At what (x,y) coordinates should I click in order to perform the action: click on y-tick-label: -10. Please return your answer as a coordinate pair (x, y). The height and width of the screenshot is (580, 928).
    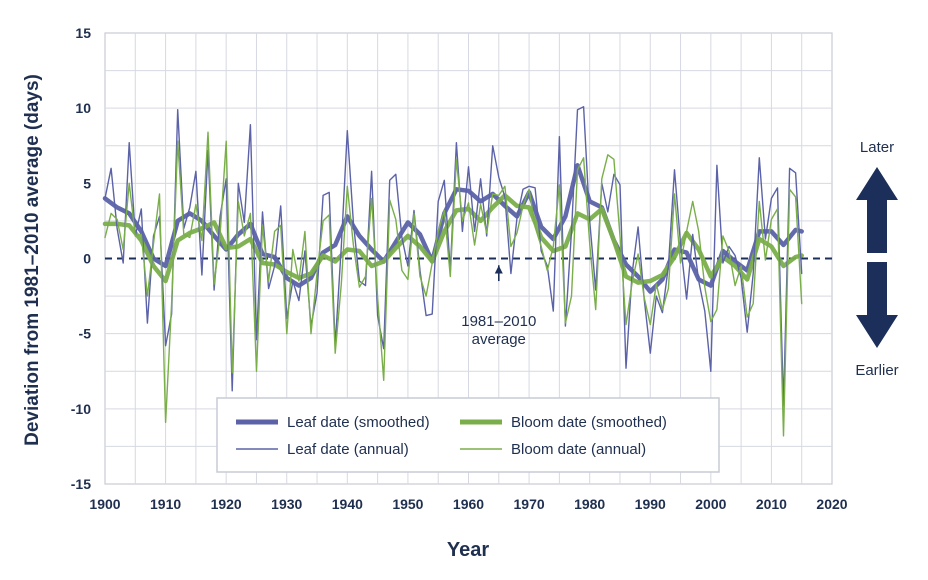
    Looking at the image, I should click on (81, 409).